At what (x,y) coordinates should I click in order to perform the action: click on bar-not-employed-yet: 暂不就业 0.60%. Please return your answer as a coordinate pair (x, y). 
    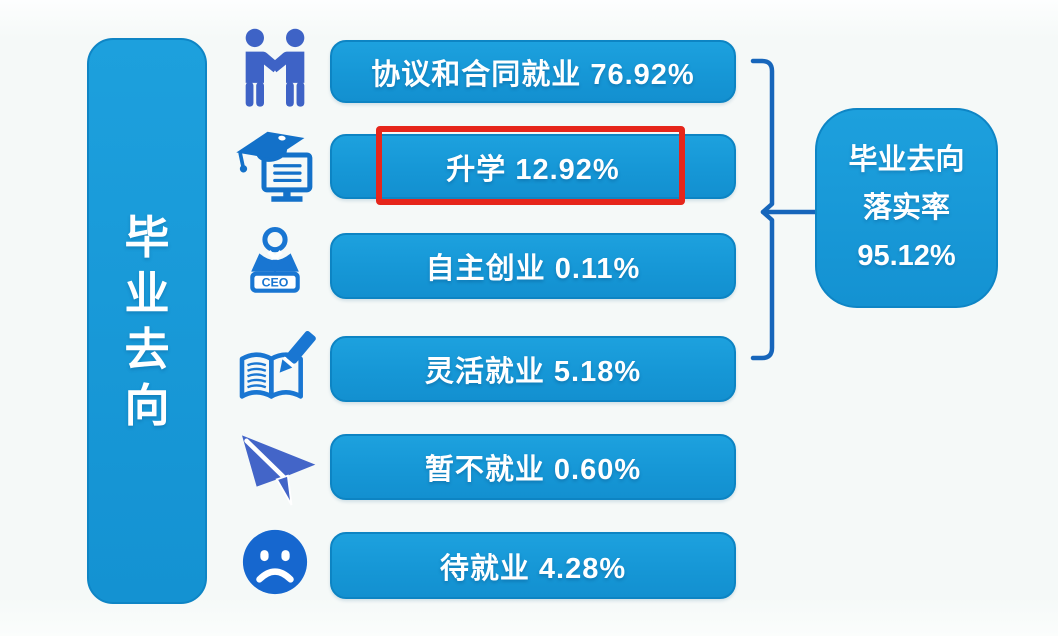
    Looking at the image, I should click on (533, 467).